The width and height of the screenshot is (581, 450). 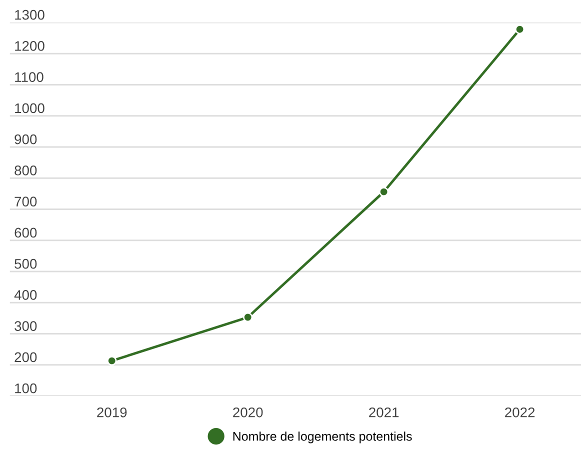 I want to click on y-tick-label: 500, so click(x=25, y=263).